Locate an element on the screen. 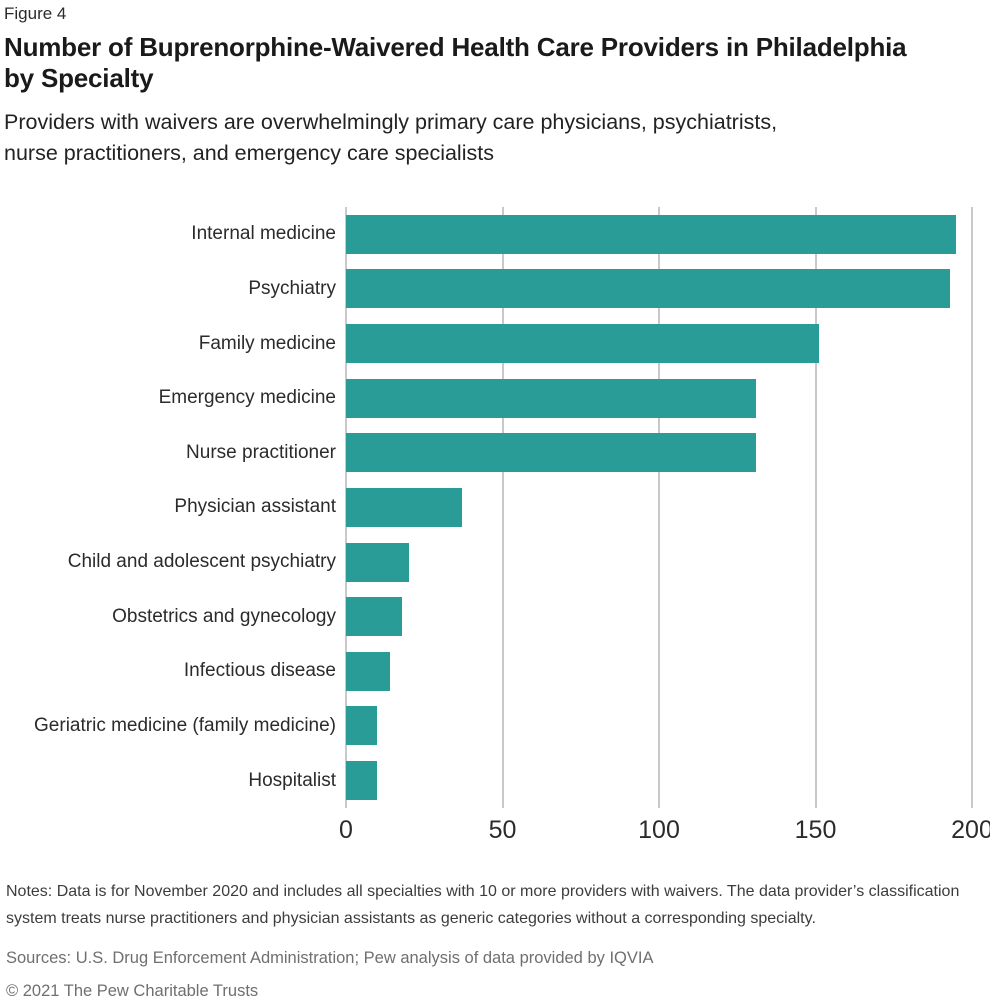 Image resolution: width=990 pixels, height=998 pixels. chart-row: Nurse practitioner is located at coordinates (497, 453).